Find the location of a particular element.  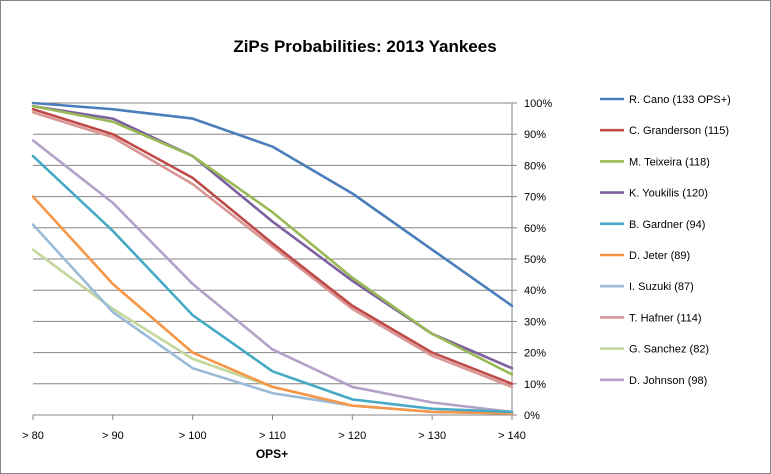

y-tick-label: 80% is located at coordinates (535, 166).